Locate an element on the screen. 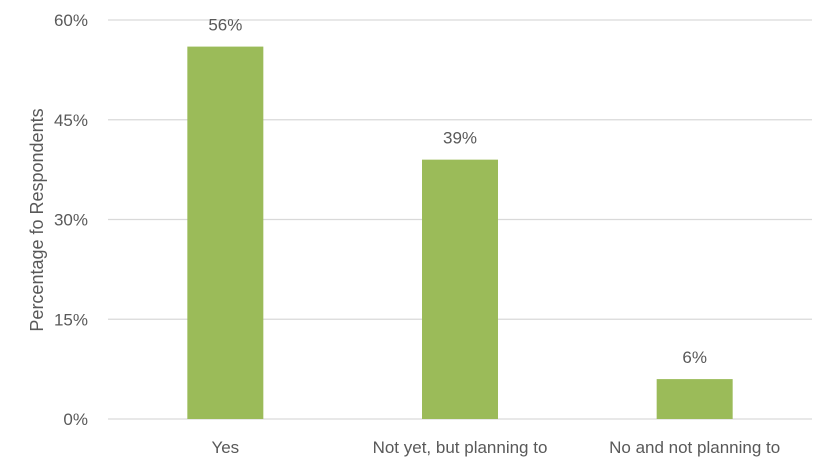  y-tick-label: 30% is located at coordinates (71, 220).